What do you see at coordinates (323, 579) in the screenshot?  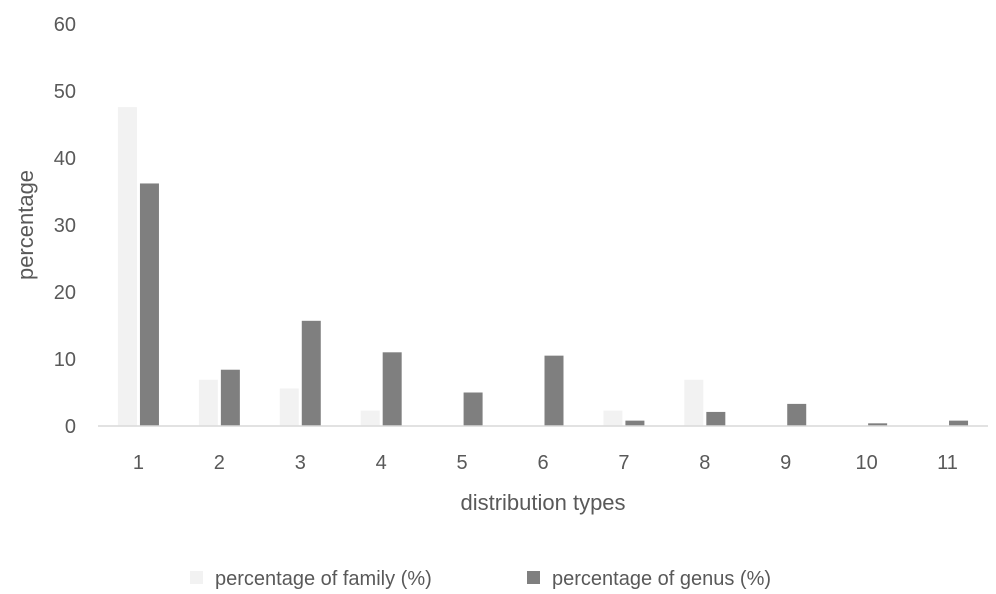 I see `legend-label: percentage of family (%)` at bounding box center [323, 579].